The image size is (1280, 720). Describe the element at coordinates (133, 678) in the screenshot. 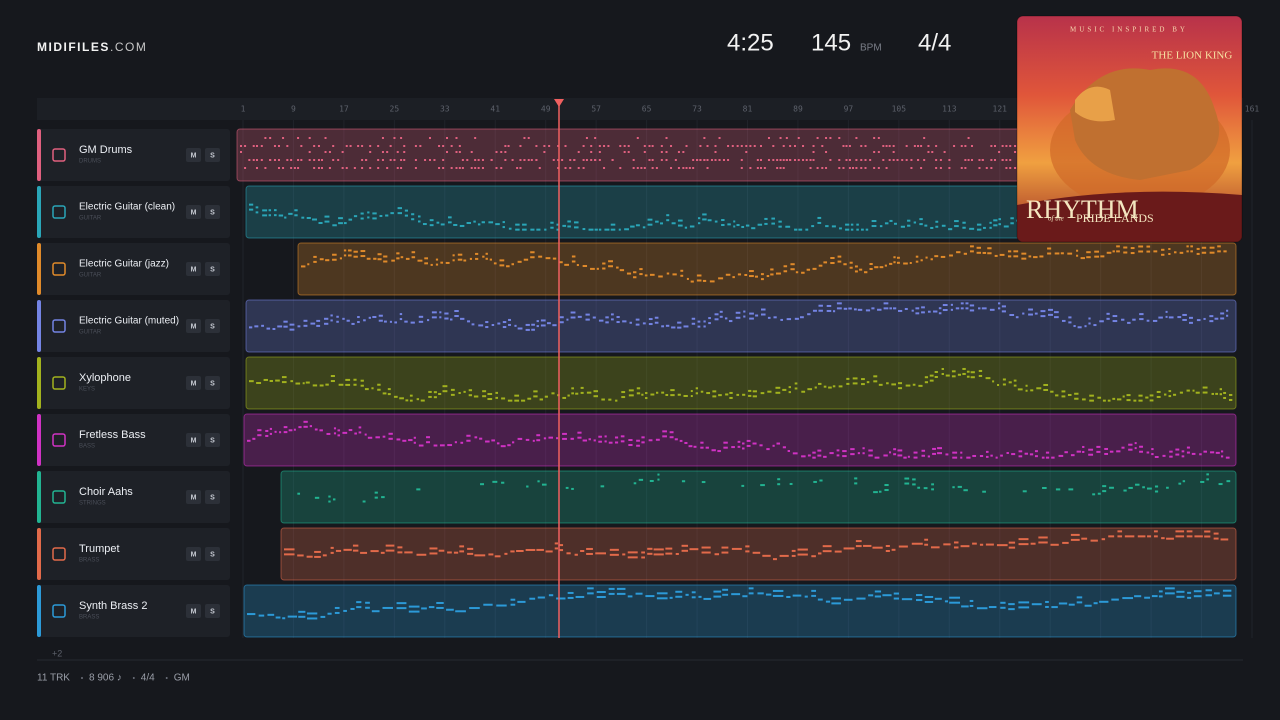

I see `footer-separator` at that location.